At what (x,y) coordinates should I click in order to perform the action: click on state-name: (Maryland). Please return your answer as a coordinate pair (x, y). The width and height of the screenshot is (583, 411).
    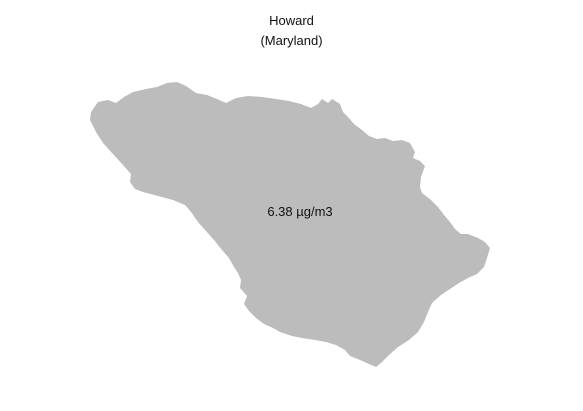
    Looking at the image, I should click on (291, 40).